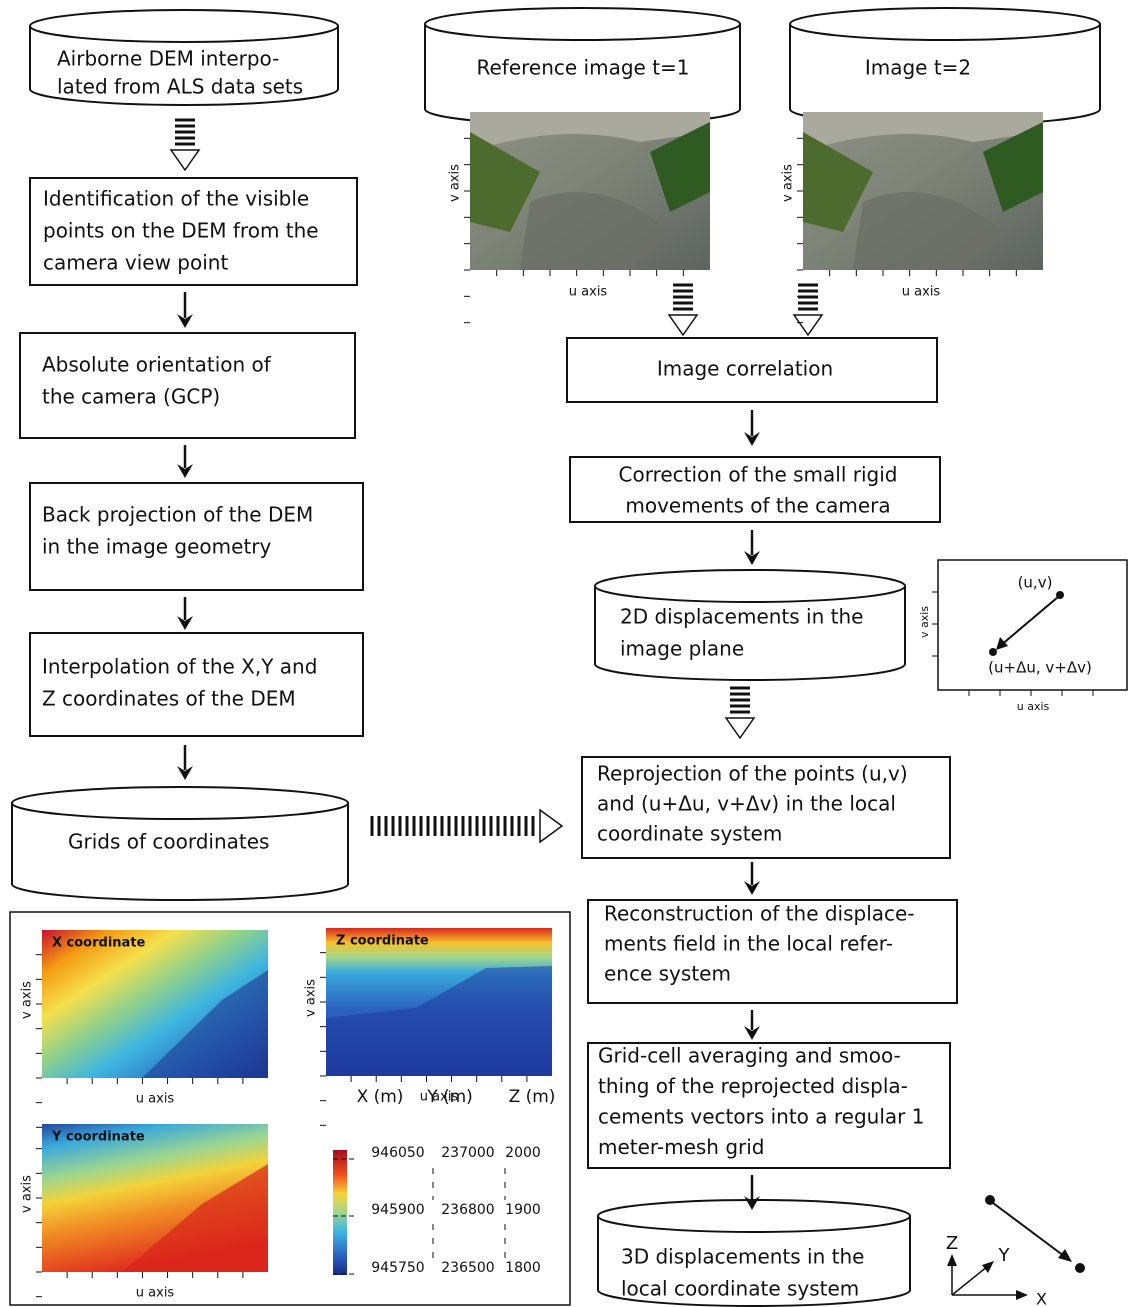  I want to click on legend-value: 1900, so click(523, 1210).